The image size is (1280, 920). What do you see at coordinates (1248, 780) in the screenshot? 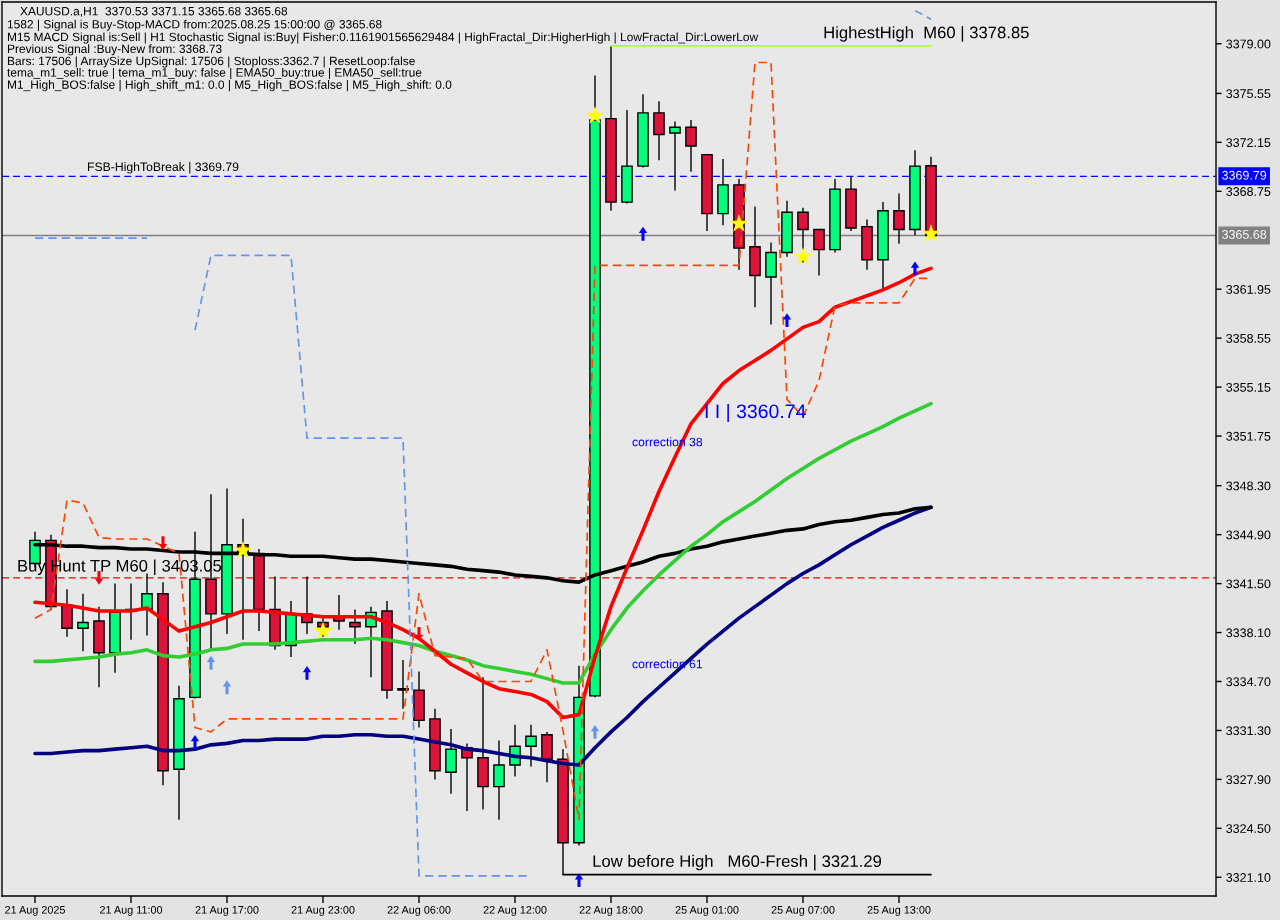
I see `y-tick-label: 3327.90` at bounding box center [1248, 780].